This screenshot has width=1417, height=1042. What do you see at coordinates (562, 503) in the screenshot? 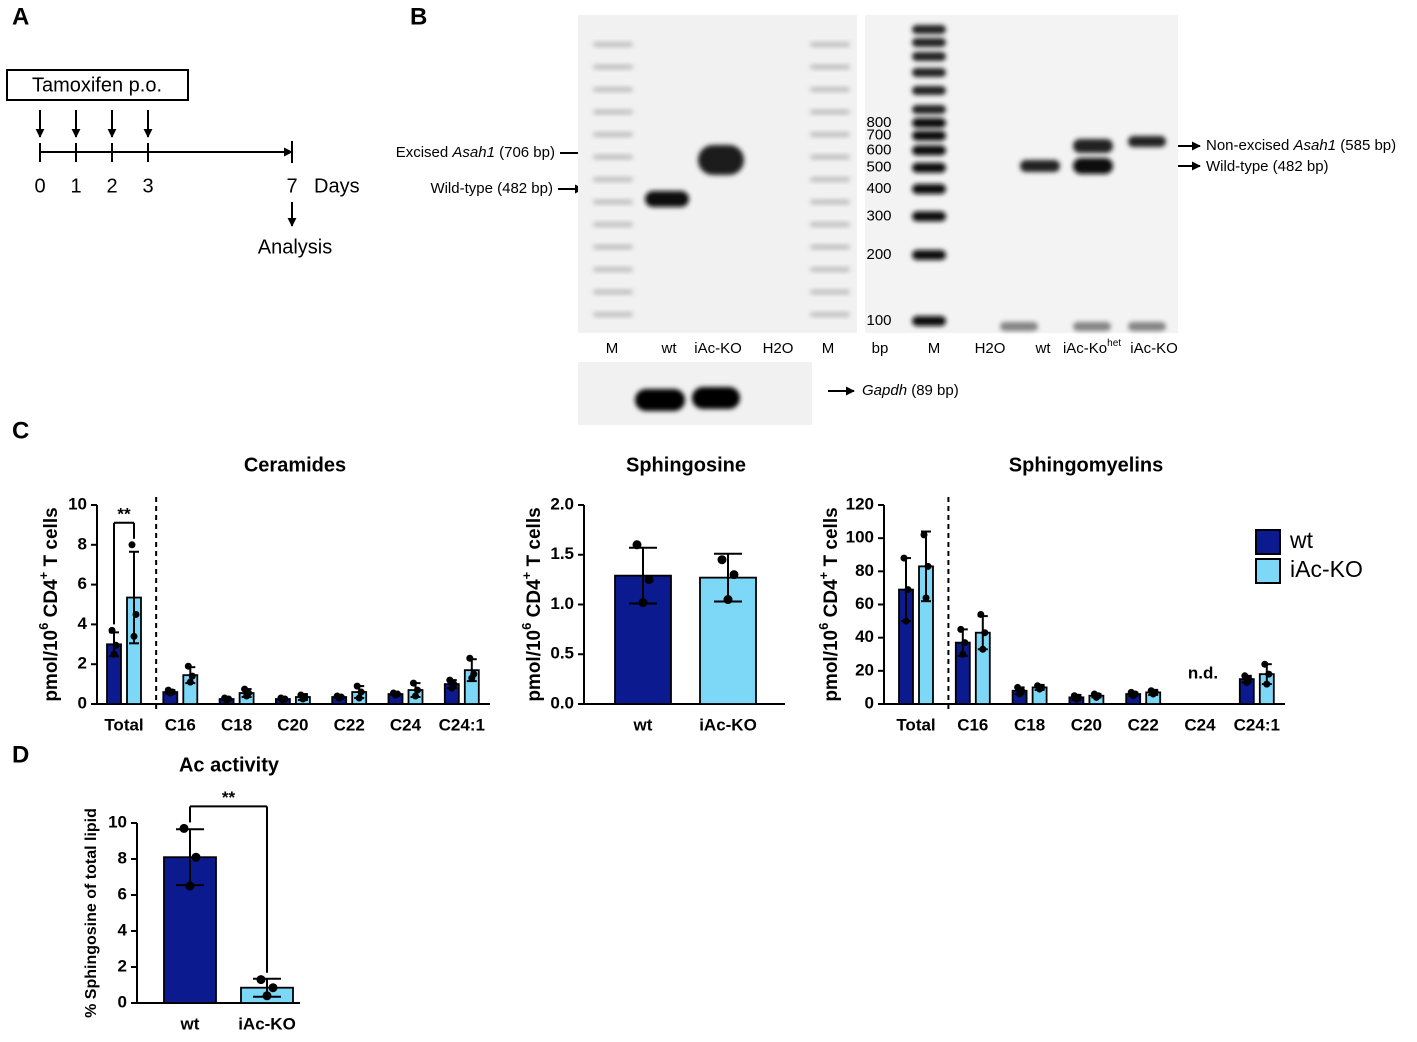
I see `y-tick-label: 2.0` at bounding box center [562, 503].